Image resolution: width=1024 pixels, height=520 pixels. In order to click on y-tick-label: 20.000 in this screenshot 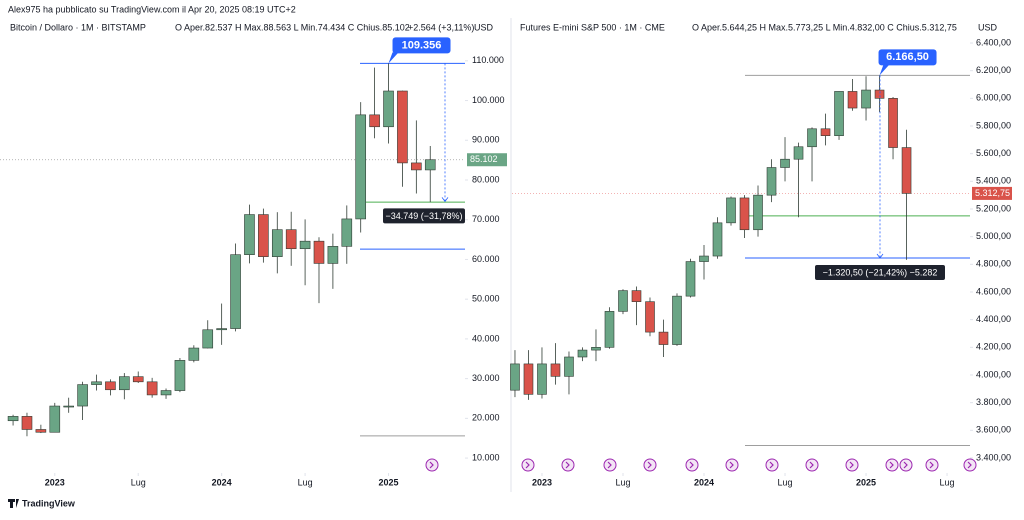, I will do `click(486, 418)`.